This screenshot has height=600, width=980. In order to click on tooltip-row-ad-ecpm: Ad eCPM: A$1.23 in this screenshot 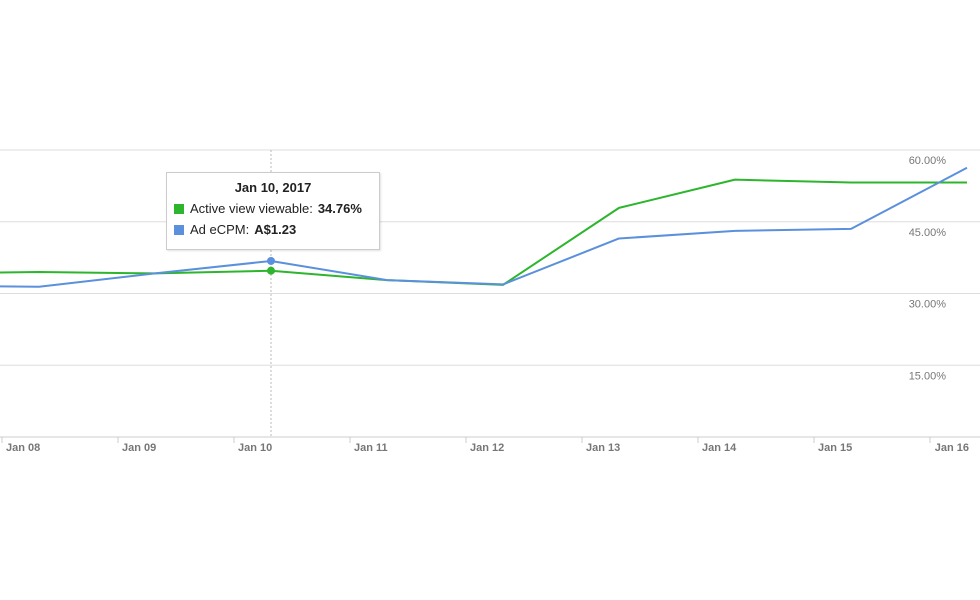, I will do `click(273, 229)`.